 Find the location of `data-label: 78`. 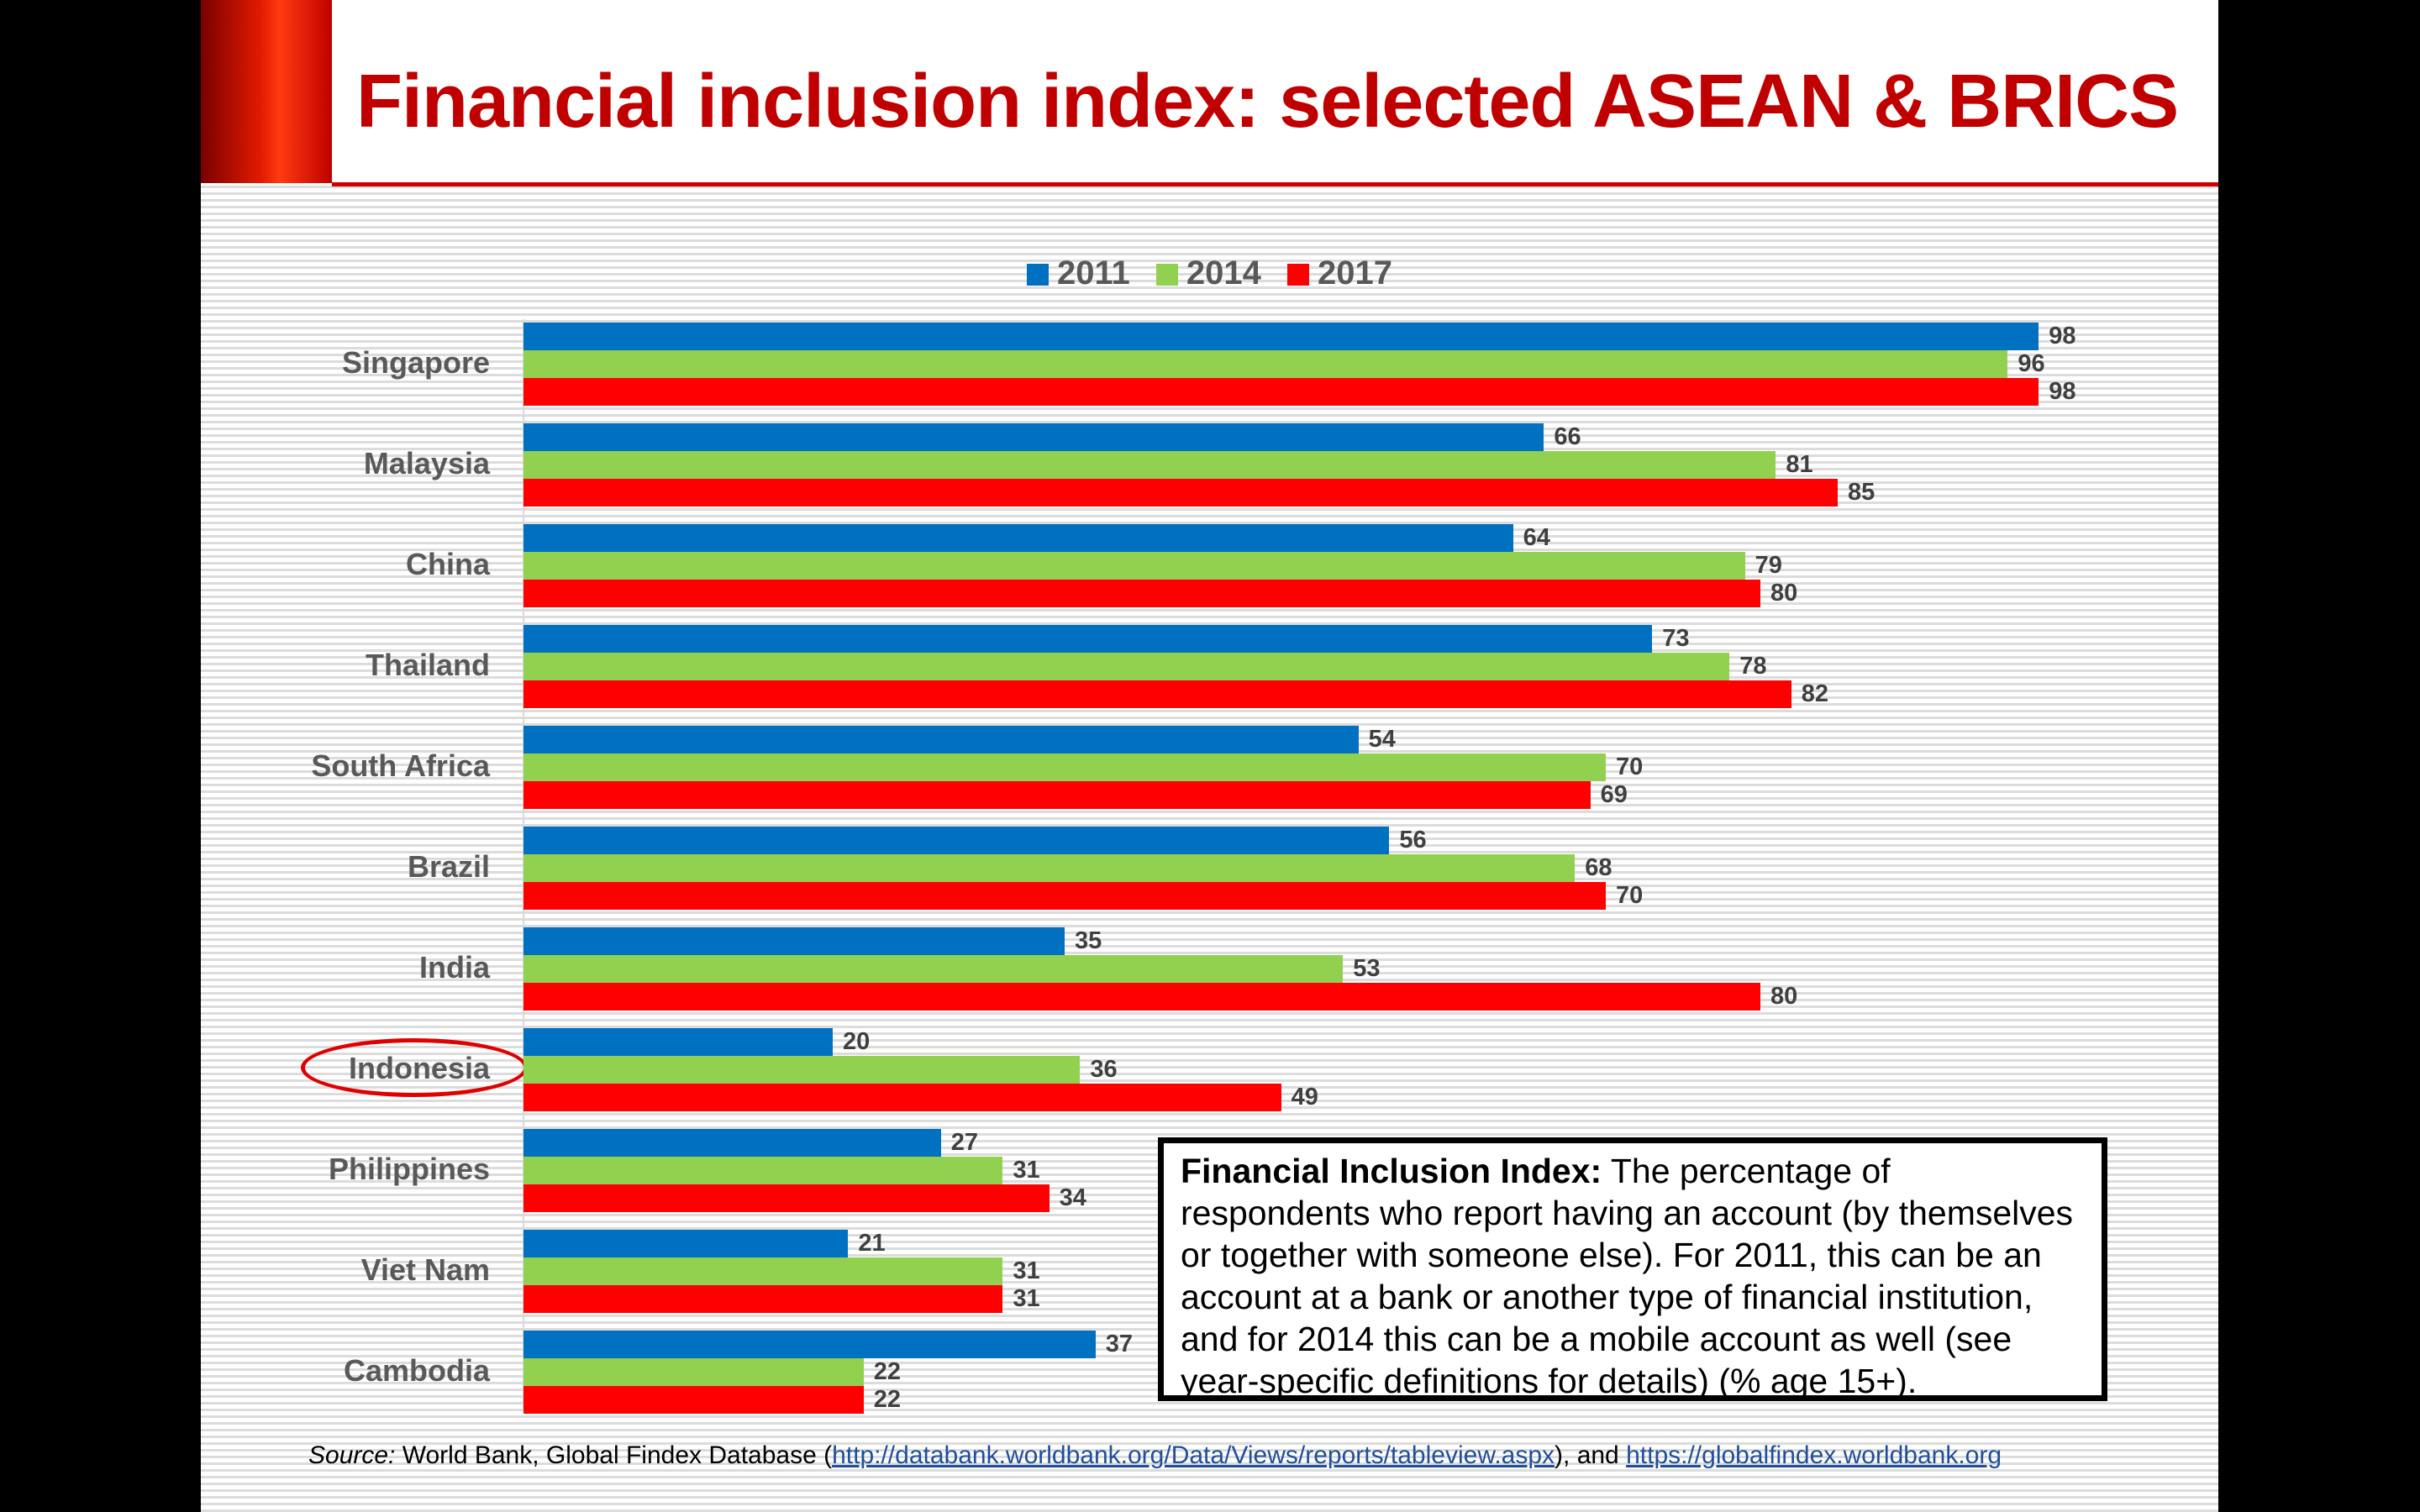

data-label: 78 is located at coordinates (1753, 666).